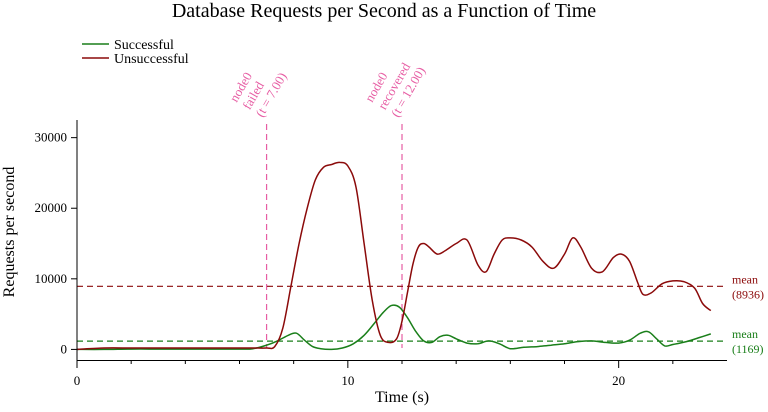  What do you see at coordinates (51, 137) in the screenshot?
I see `y-tick-label: 30000` at bounding box center [51, 137].